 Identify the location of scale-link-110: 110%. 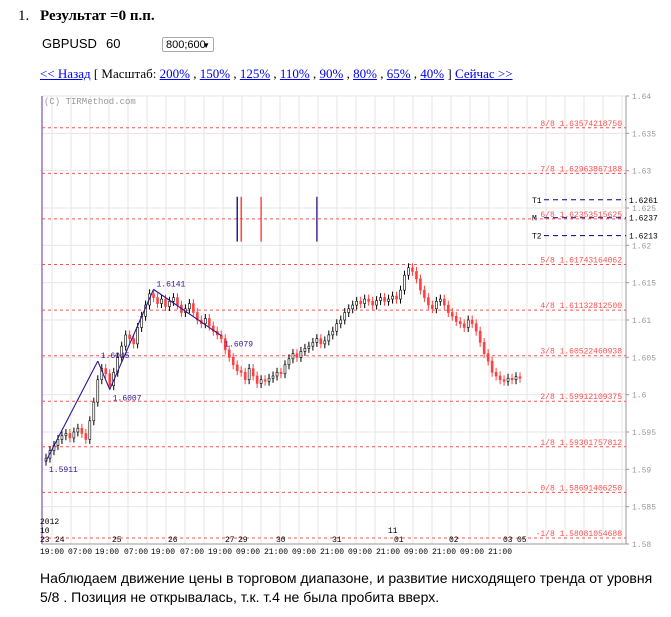
(294, 73).